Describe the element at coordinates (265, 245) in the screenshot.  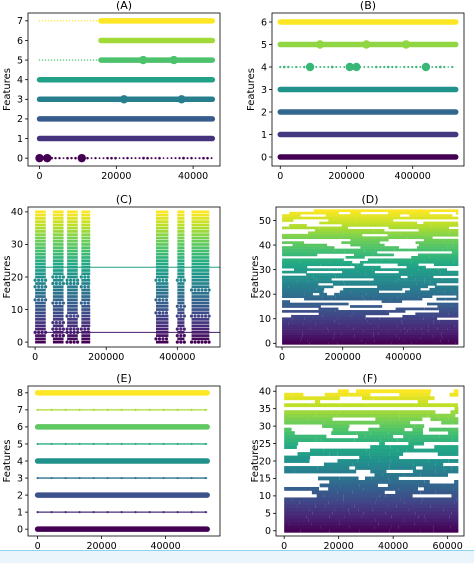
I see `y-tick-label: 40` at that location.